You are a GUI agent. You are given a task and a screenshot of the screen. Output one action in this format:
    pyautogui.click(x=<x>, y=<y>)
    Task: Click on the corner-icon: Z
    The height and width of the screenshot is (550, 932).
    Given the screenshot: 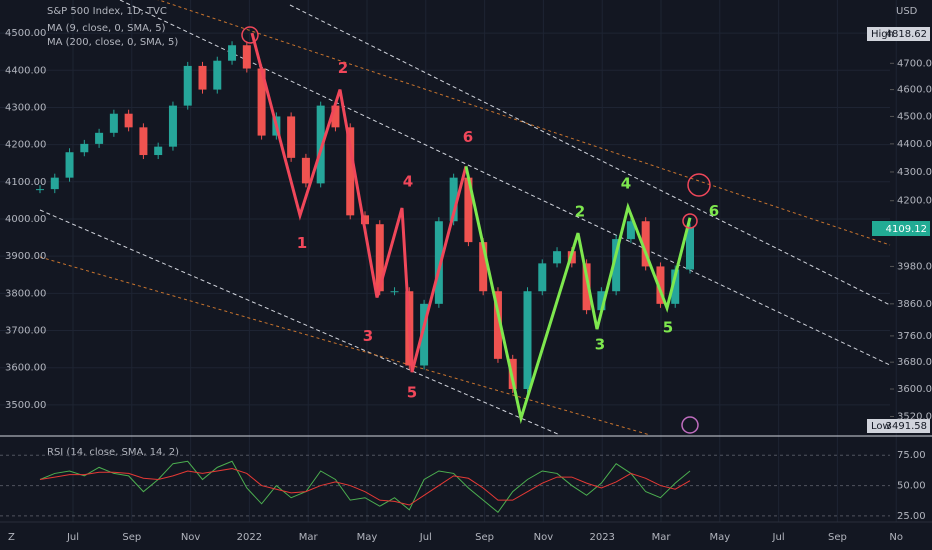 What is the action you would take?
    pyautogui.click(x=11, y=537)
    